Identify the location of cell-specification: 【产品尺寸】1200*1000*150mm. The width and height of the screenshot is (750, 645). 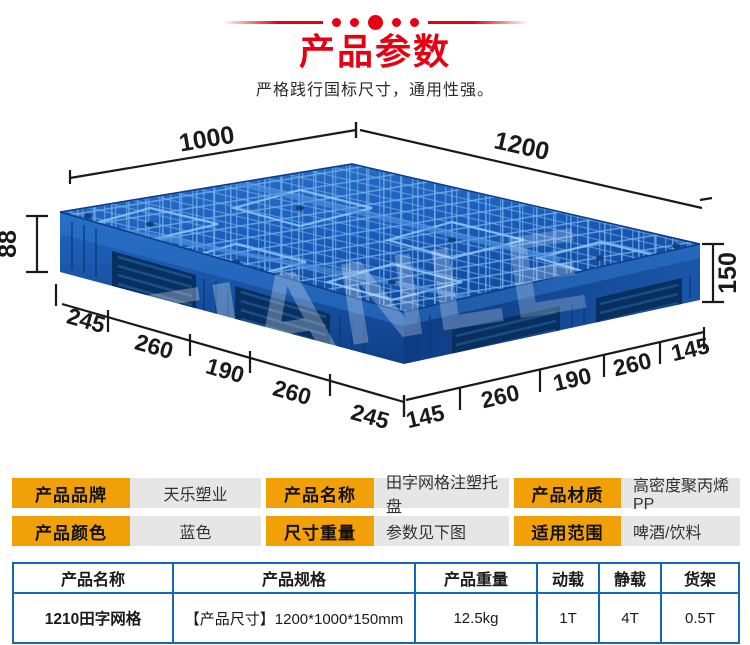
(294, 618).